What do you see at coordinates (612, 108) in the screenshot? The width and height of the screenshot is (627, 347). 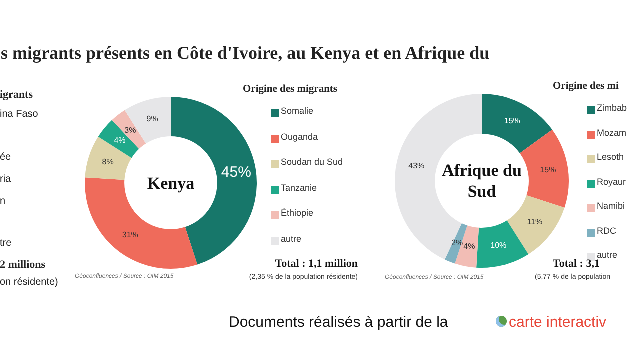 I see `legend-label: Zimbab` at bounding box center [612, 108].